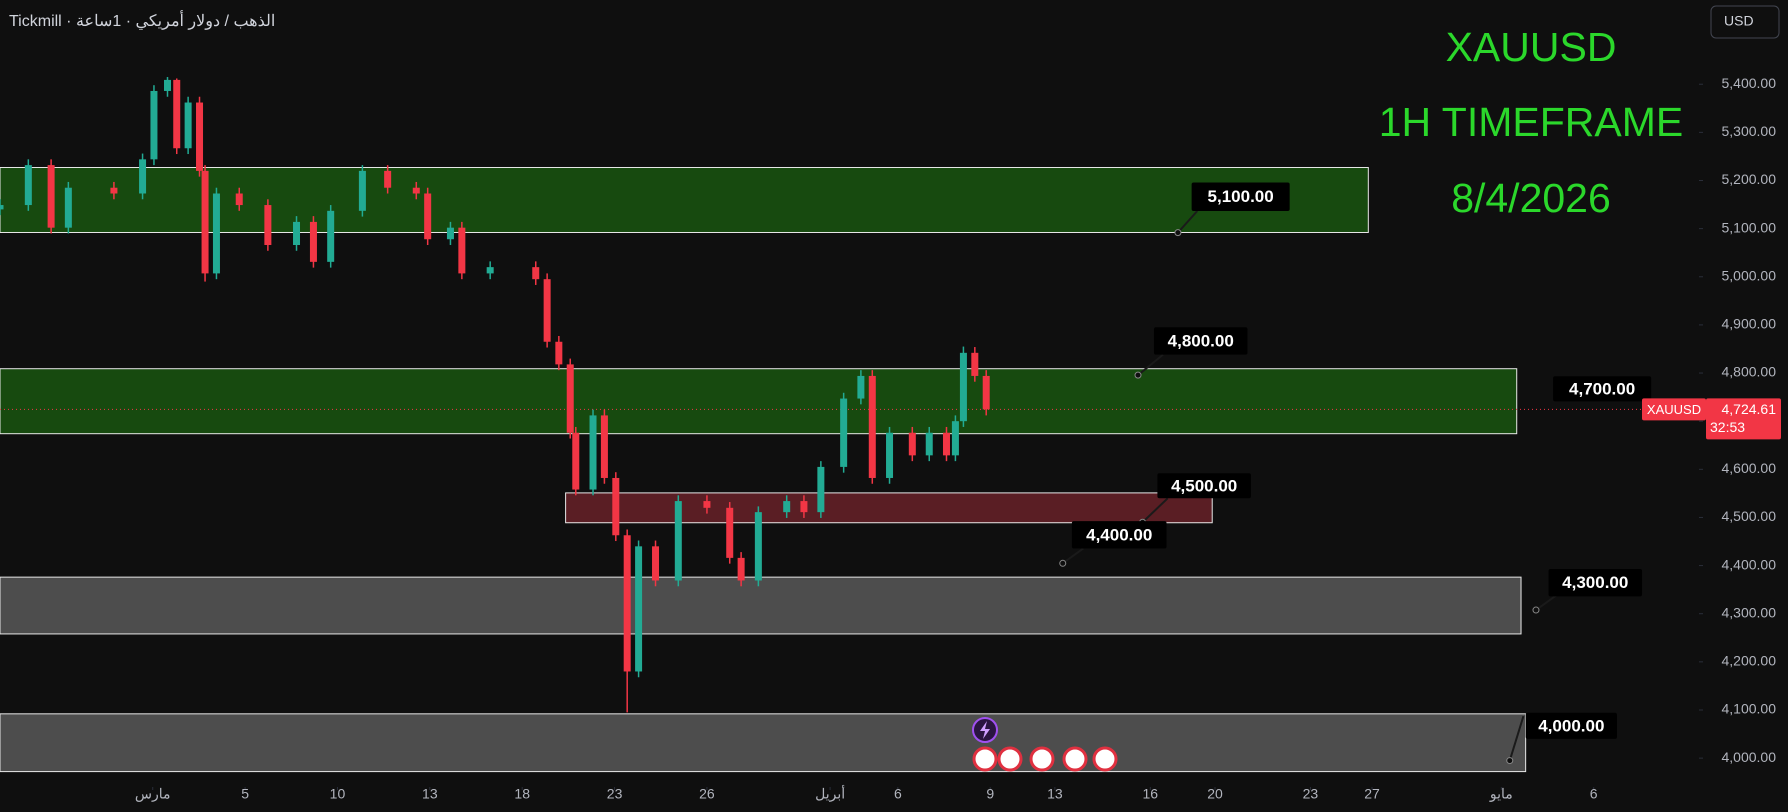 The height and width of the screenshot is (812, 1788). I want to click on x-tick-label: 10, so click(338, 794).